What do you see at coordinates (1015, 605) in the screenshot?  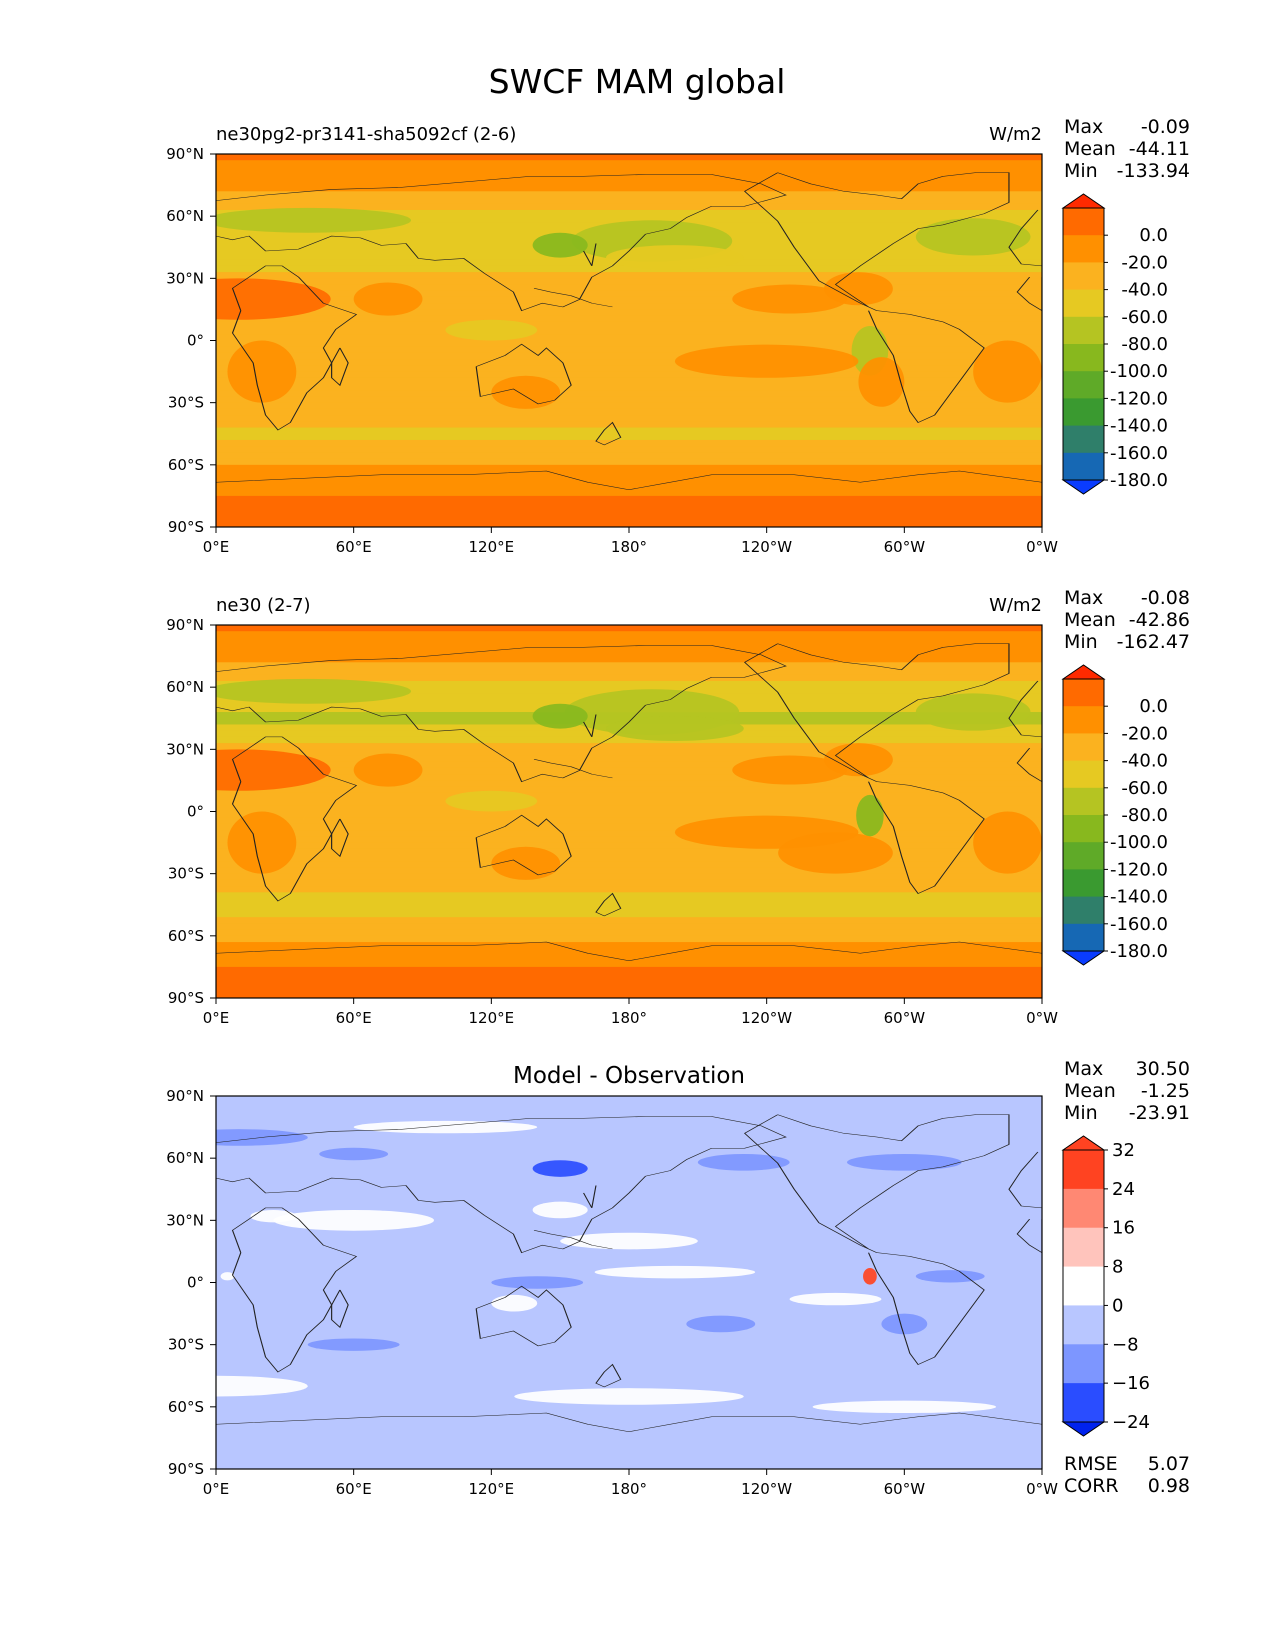 I see `panel-1-units: W/m2` at bounding box center [1015, 605].